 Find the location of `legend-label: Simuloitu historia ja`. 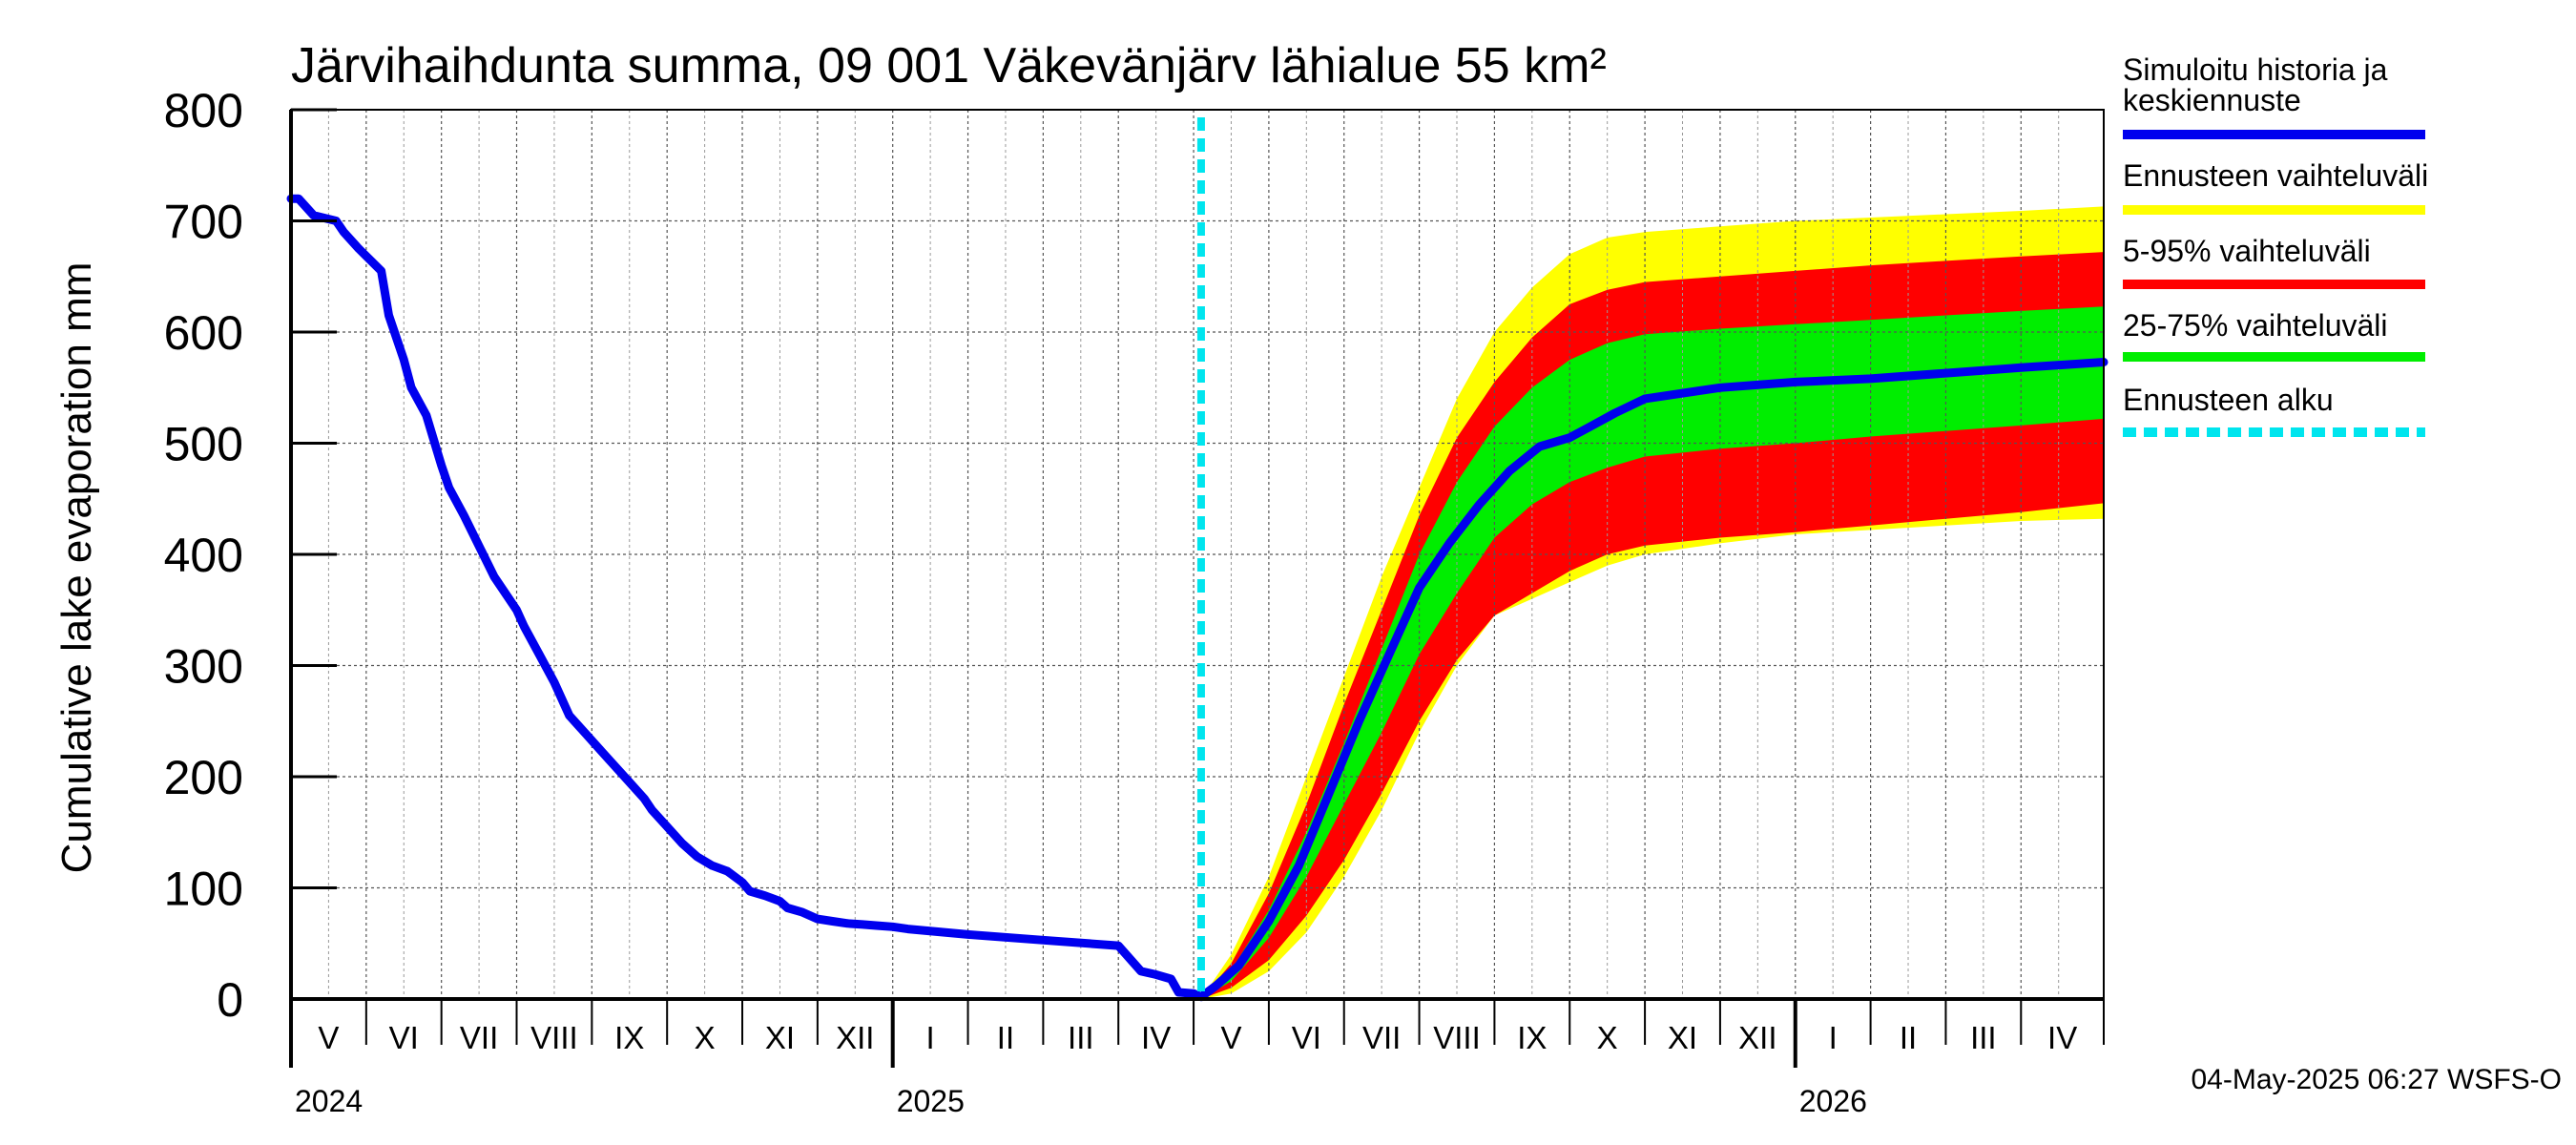

legend-label: Simuloitu historia ja is located at coordinates (2255, 69).